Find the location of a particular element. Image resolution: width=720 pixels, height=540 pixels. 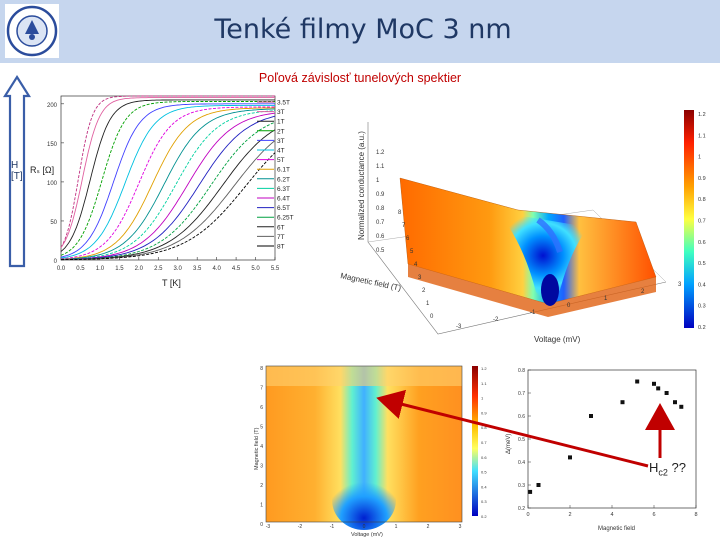

rt-xtick-label: 1.5 is located at coordinates (119, 269).